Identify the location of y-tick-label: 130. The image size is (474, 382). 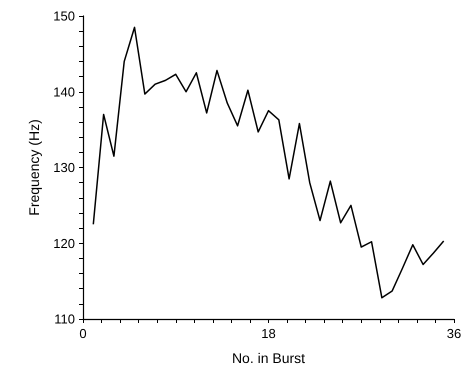
(64, 167).